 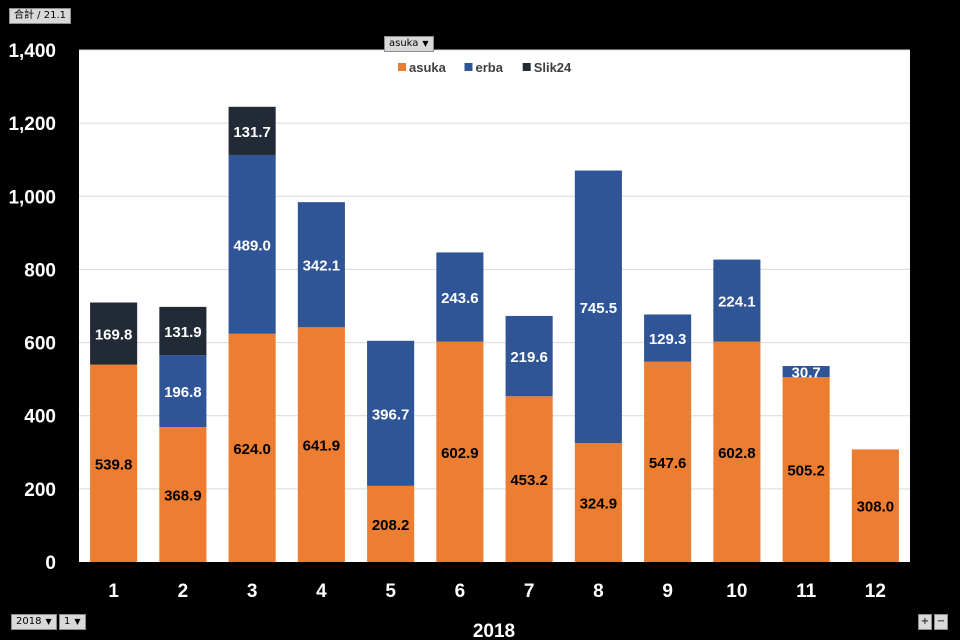 I want to click on x-tick-label: 12, so click(x=875, y=591).